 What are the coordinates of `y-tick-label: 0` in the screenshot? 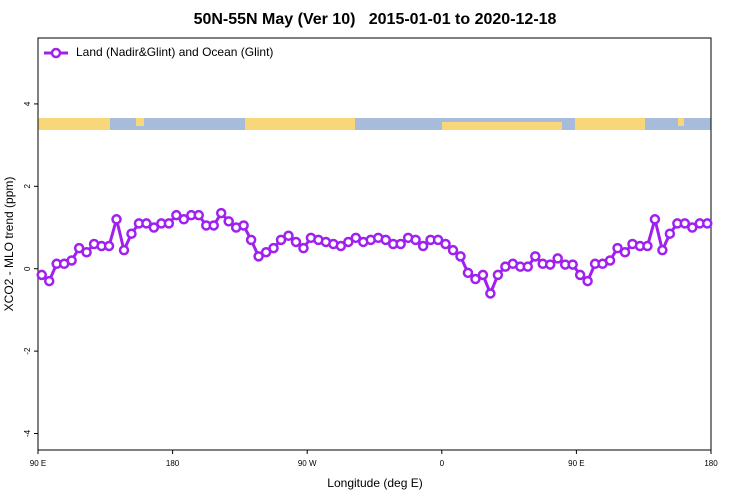 It's located at (27, 268).